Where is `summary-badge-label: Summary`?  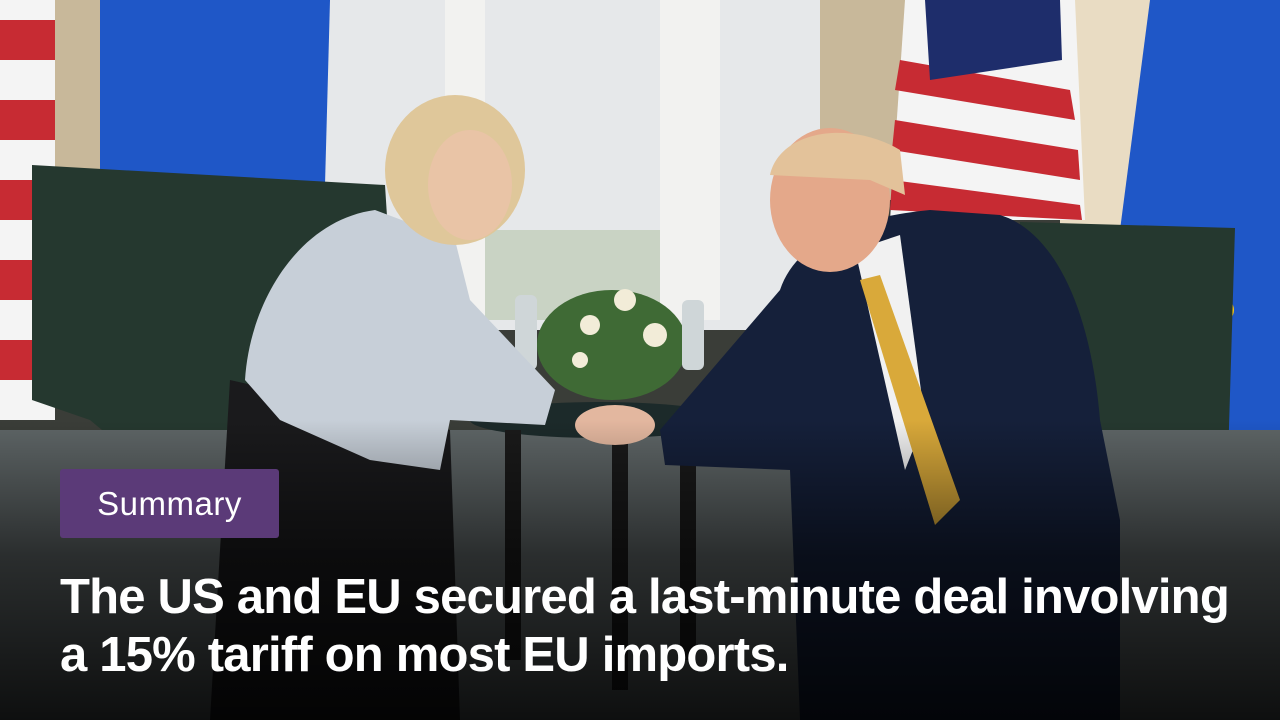
summary-badge-label: Summary is located at coordinates (169, 503).